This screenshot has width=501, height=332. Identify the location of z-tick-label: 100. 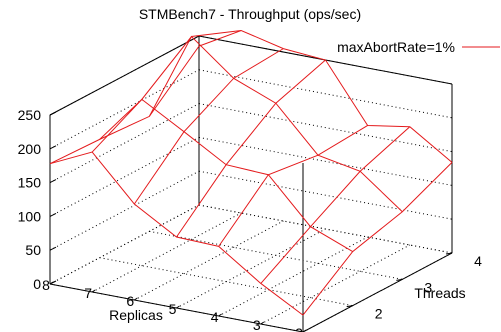
(30, 216).